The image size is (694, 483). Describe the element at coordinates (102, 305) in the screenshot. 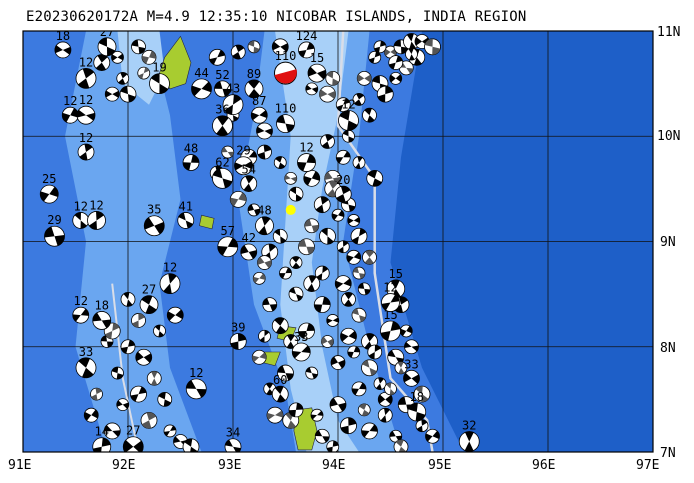

I see `mechanism-label: 18` at that location.